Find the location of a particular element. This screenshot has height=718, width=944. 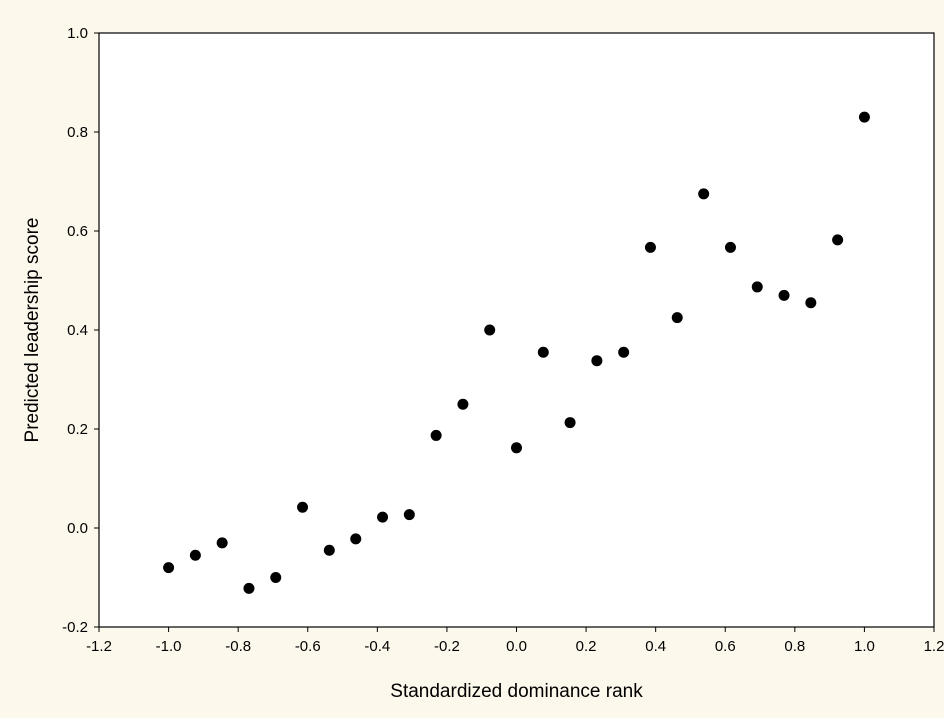

x-tick-label: 0.8 is located at coordinates (794, 646).